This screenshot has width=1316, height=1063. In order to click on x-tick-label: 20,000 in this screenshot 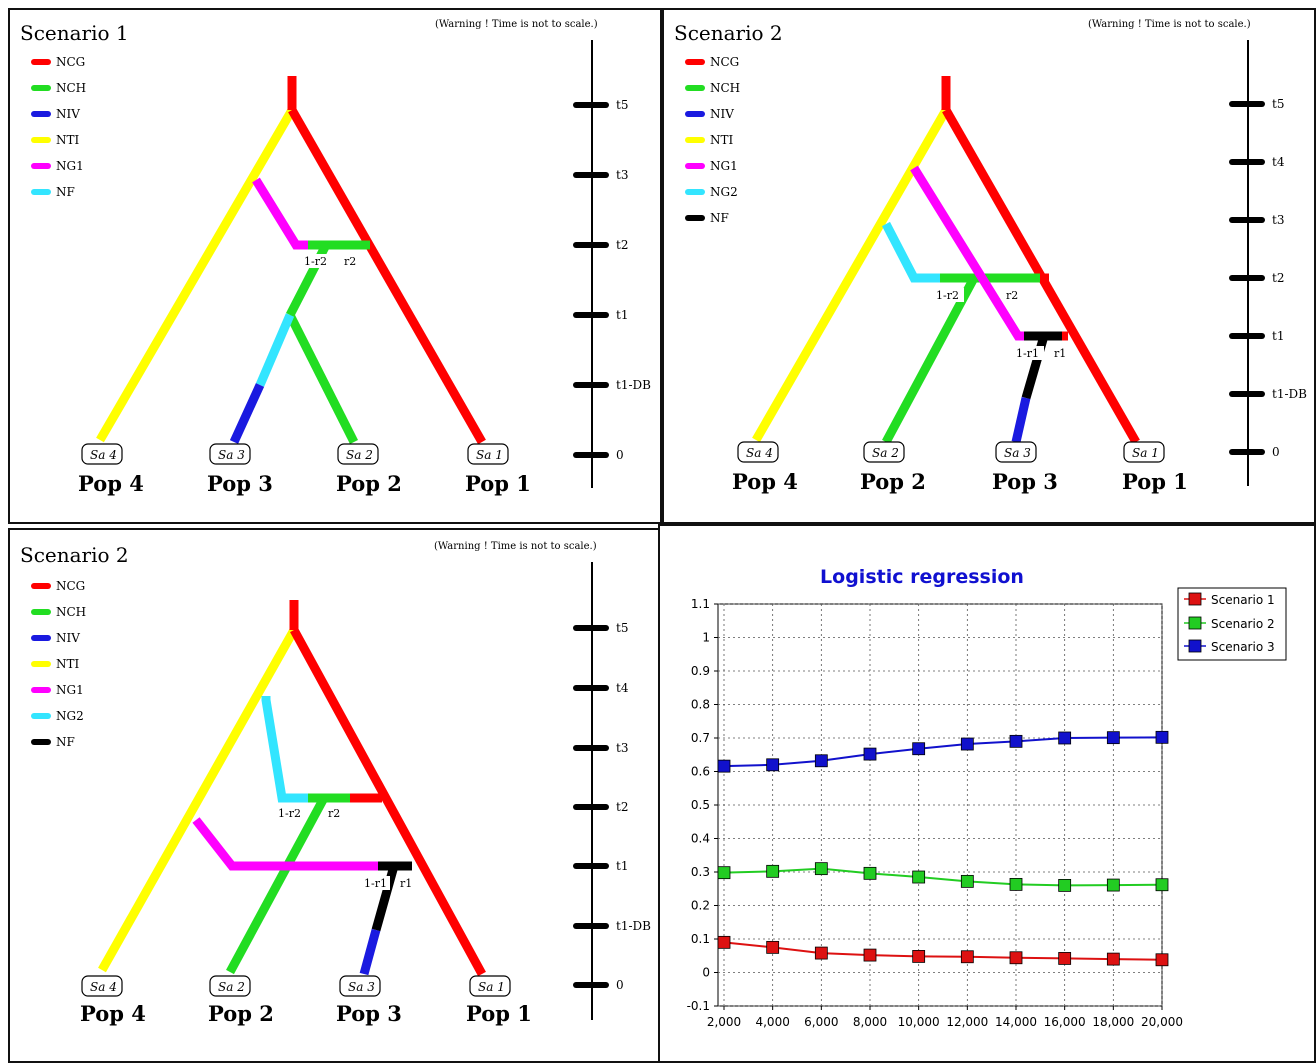, I will do `click(1162, 1022)`.